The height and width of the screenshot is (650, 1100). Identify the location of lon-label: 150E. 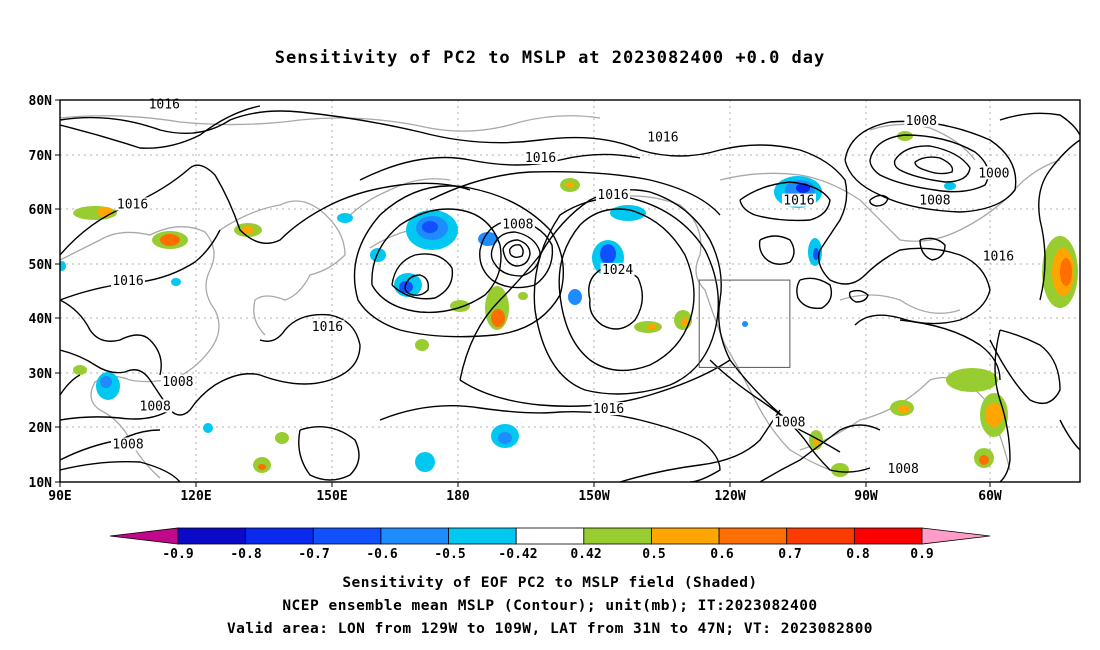
(331, 496).